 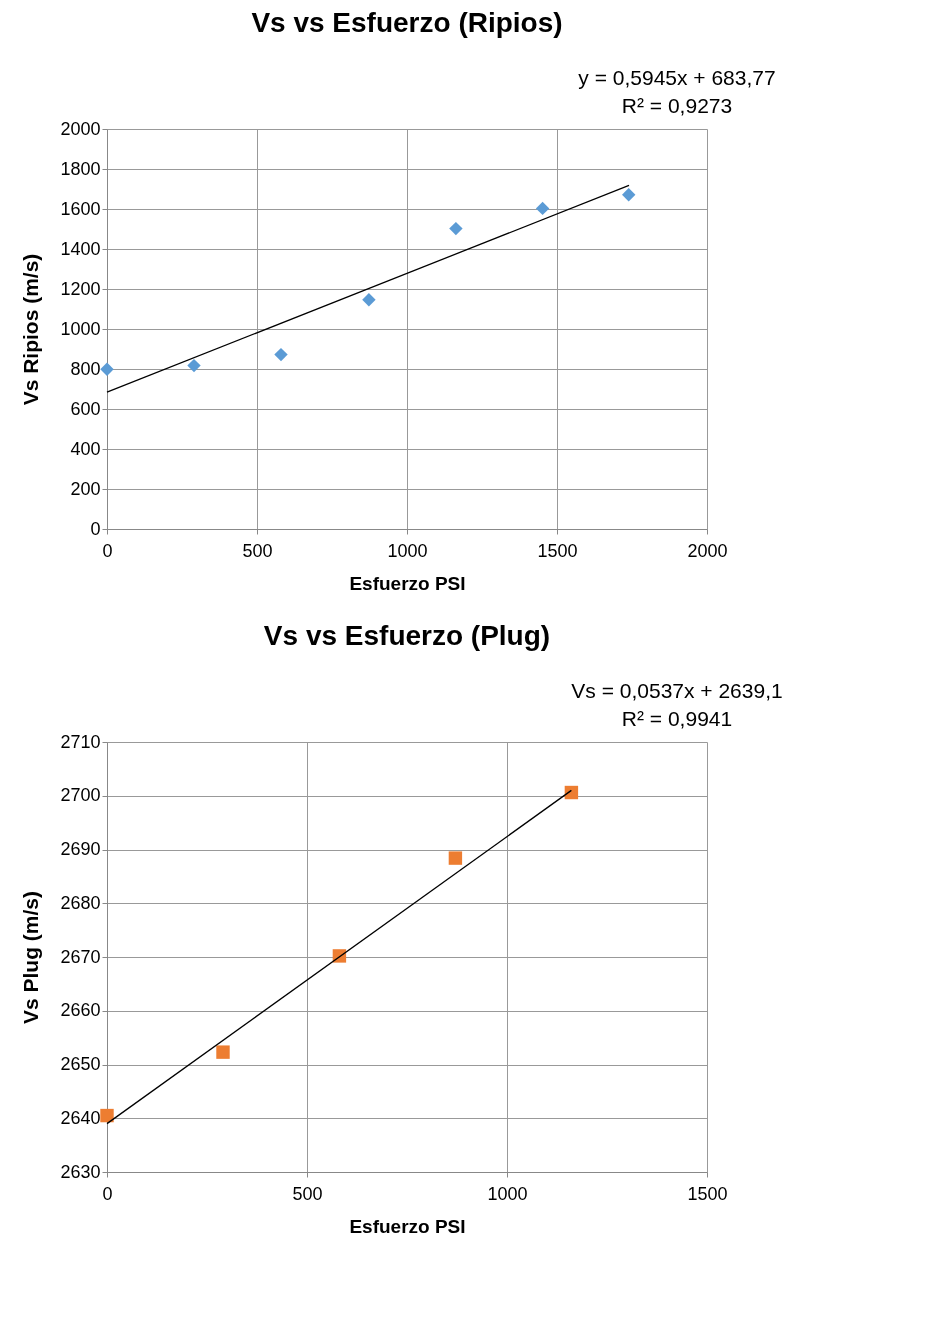 What do you see at coordinates (80, 902) in the screenshot?
I see `y-tick-label: 2680` at bounding box center [80, 902].